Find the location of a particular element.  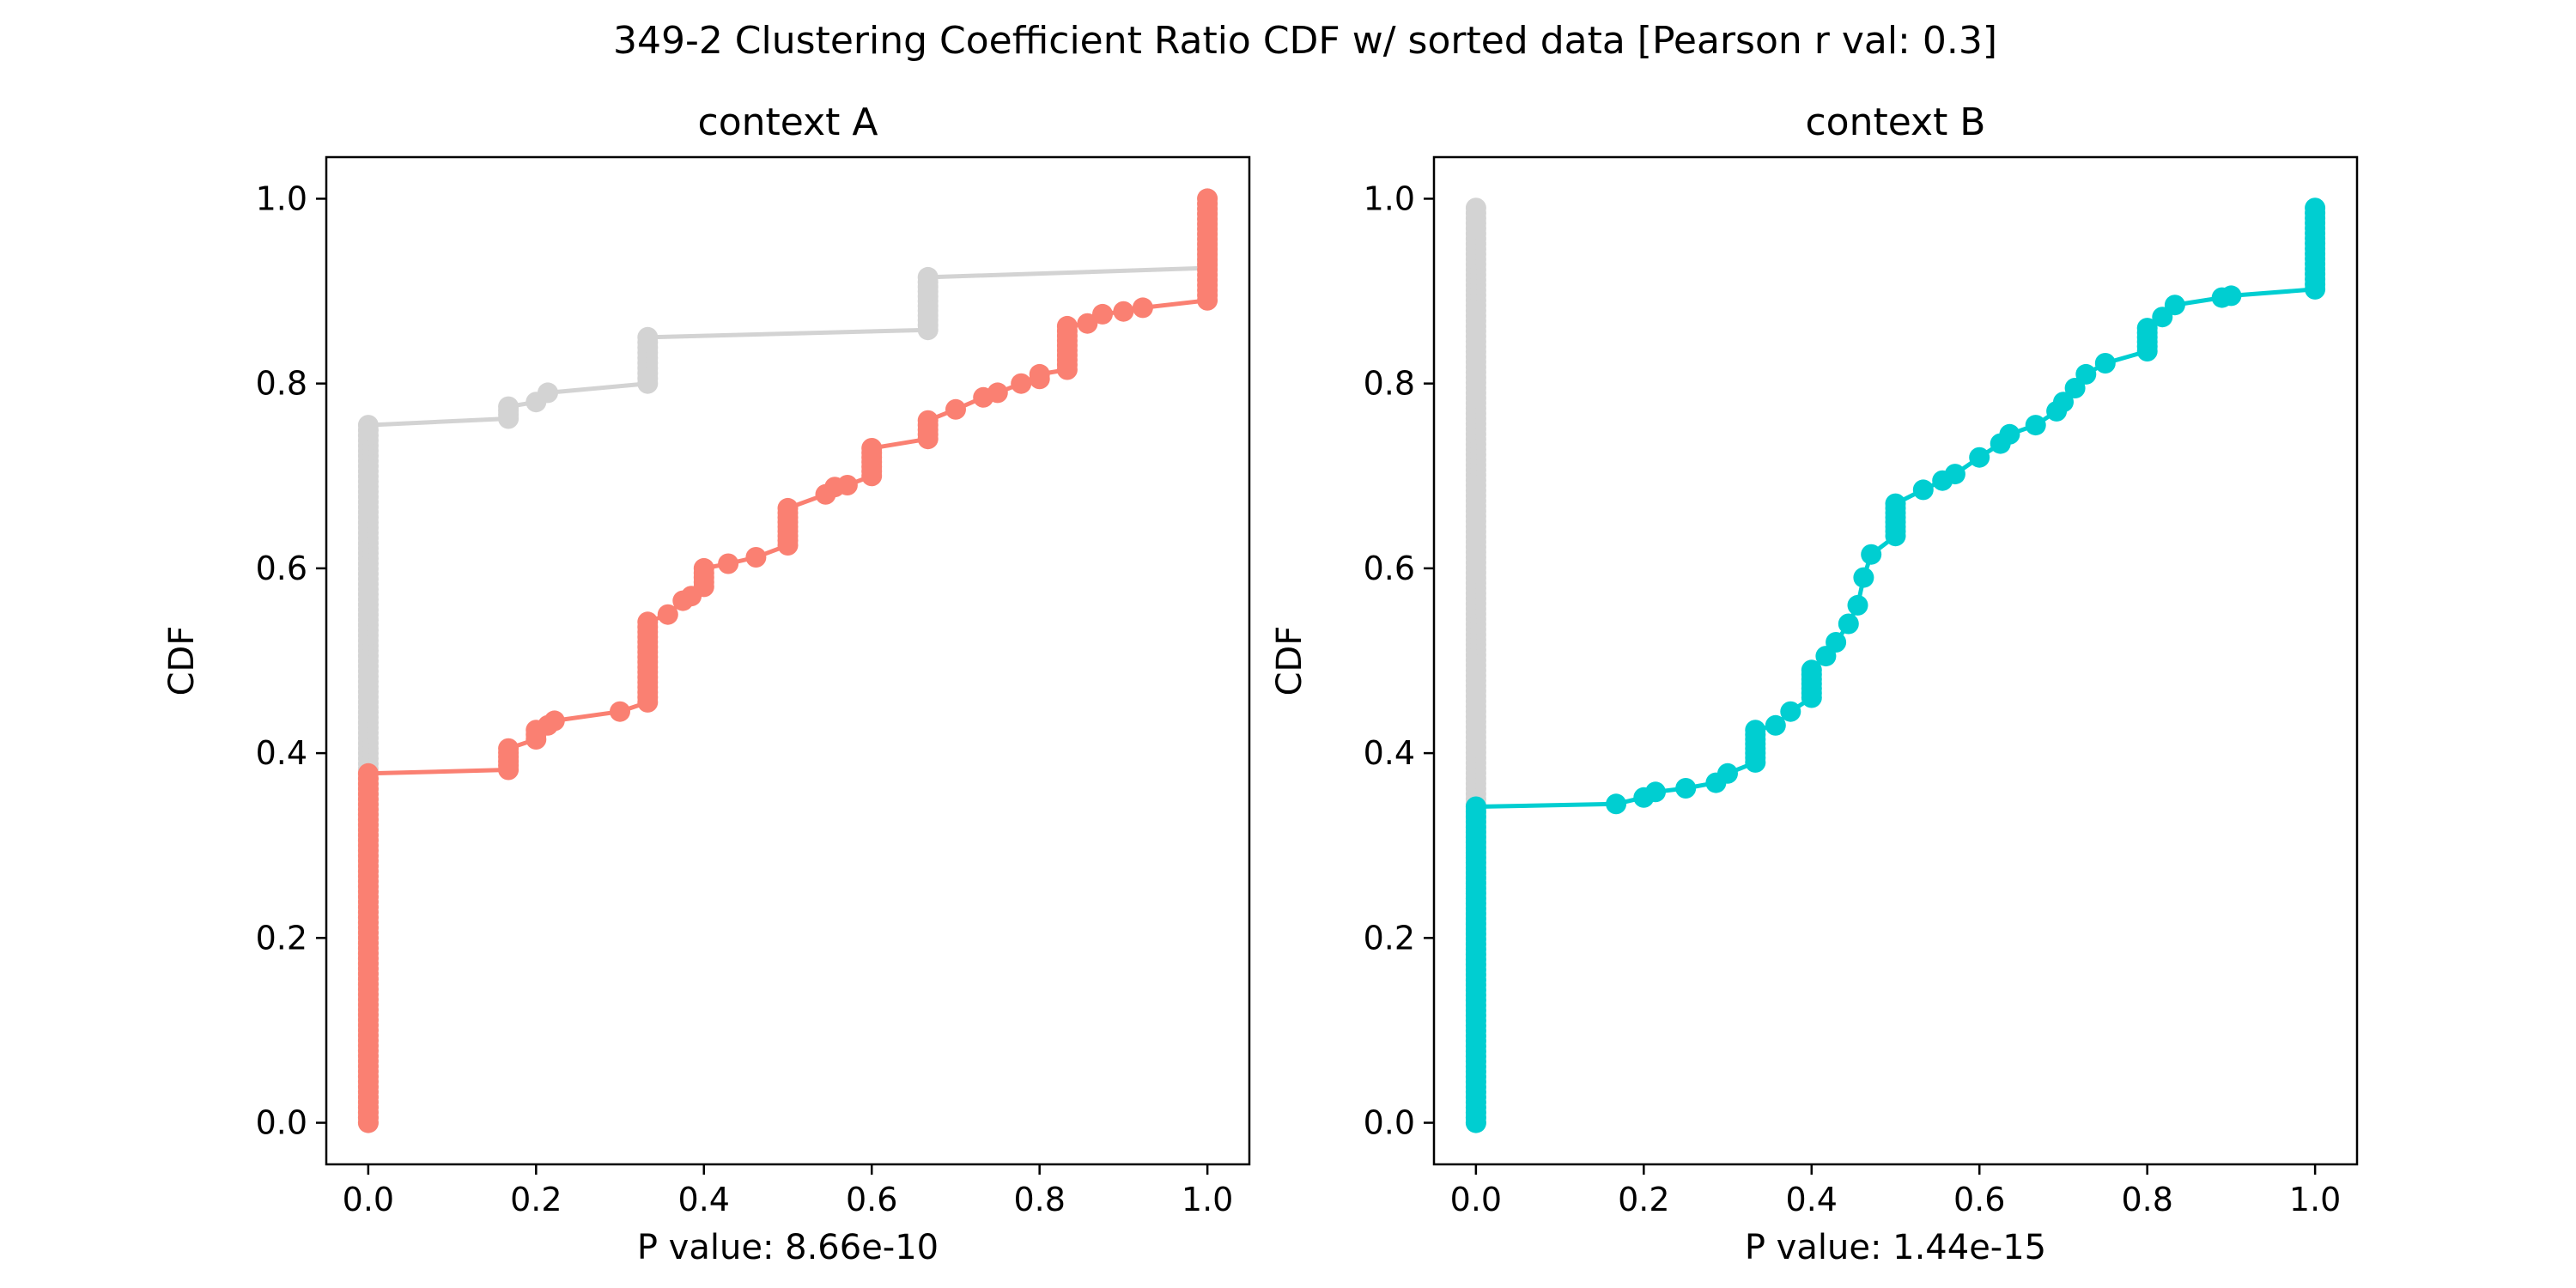

y-tick-label-context-b-5: 1.0 is located at coordinates (1389, 198).